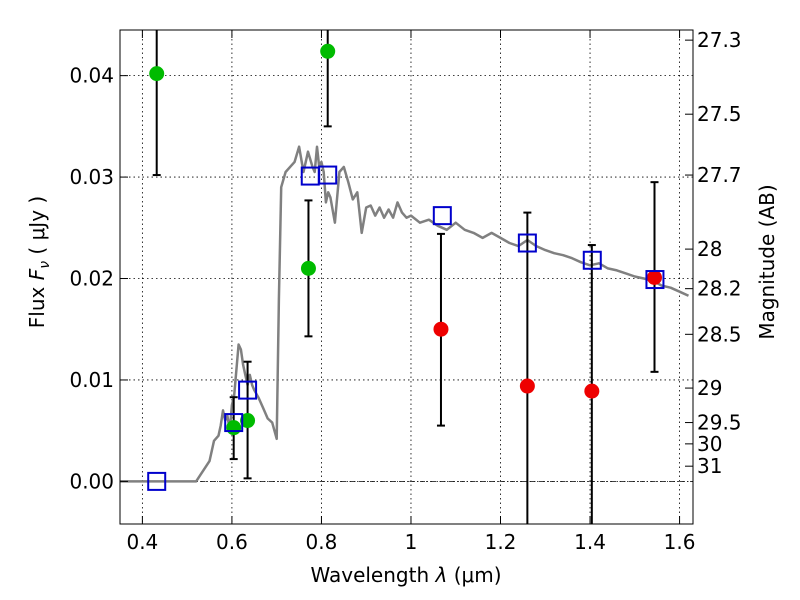  Describe the element at coordinates (411, 542) in the screenshot. I see `x-tick-label: 1` at that location.